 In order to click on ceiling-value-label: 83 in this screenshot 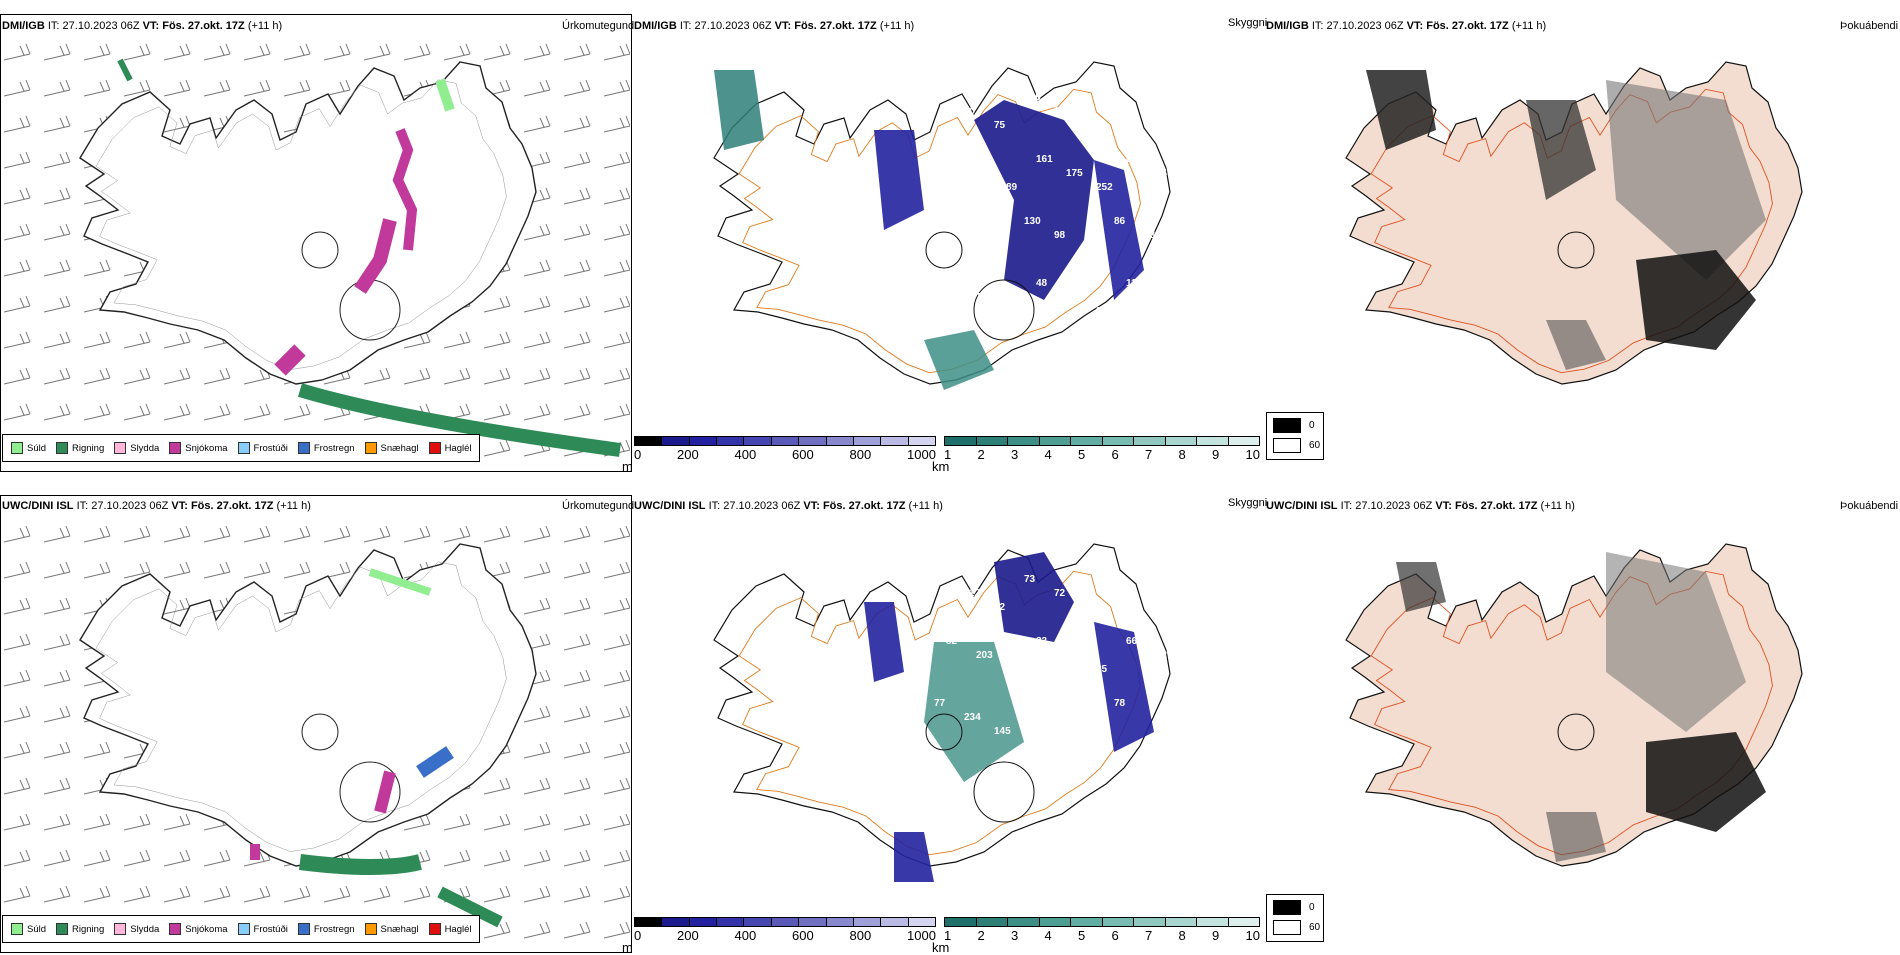, I will do `click(1132, 159)`.